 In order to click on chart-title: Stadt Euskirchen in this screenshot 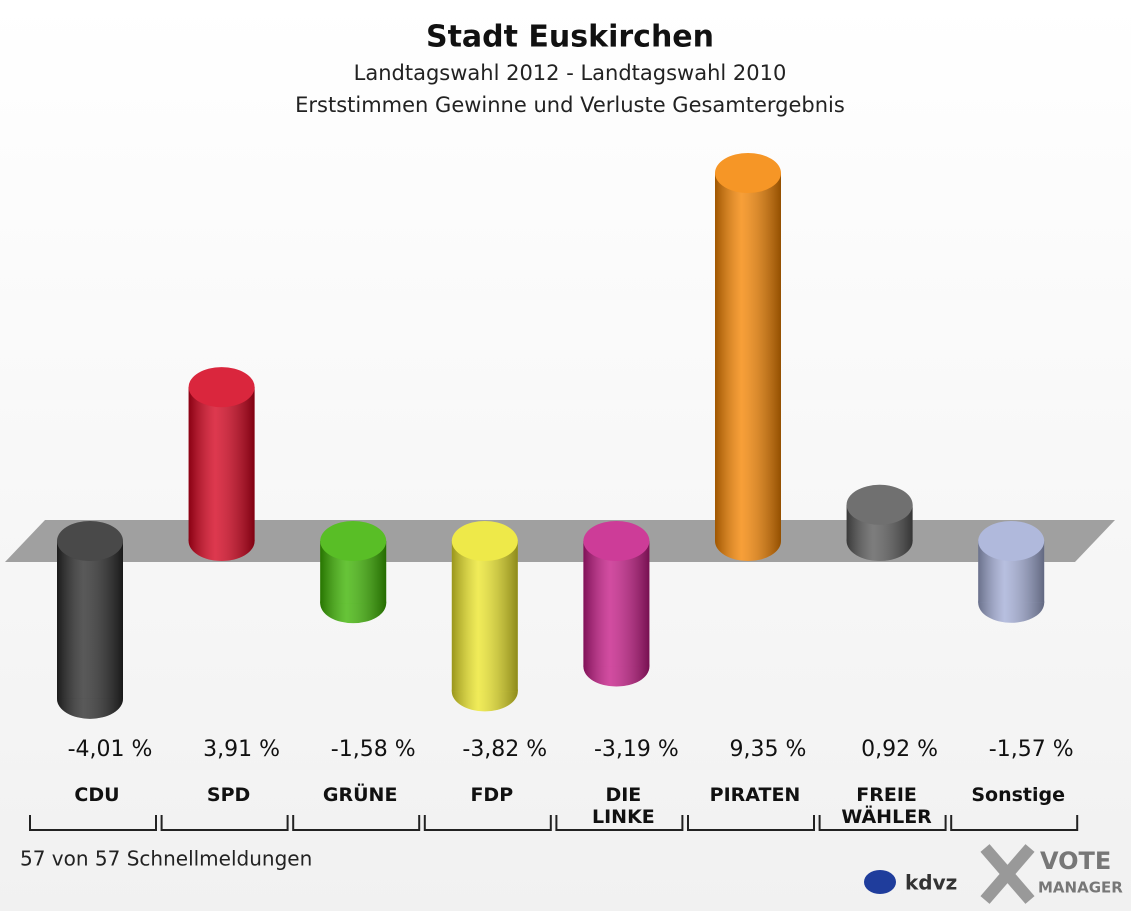, I will do `click(570, 37)`.